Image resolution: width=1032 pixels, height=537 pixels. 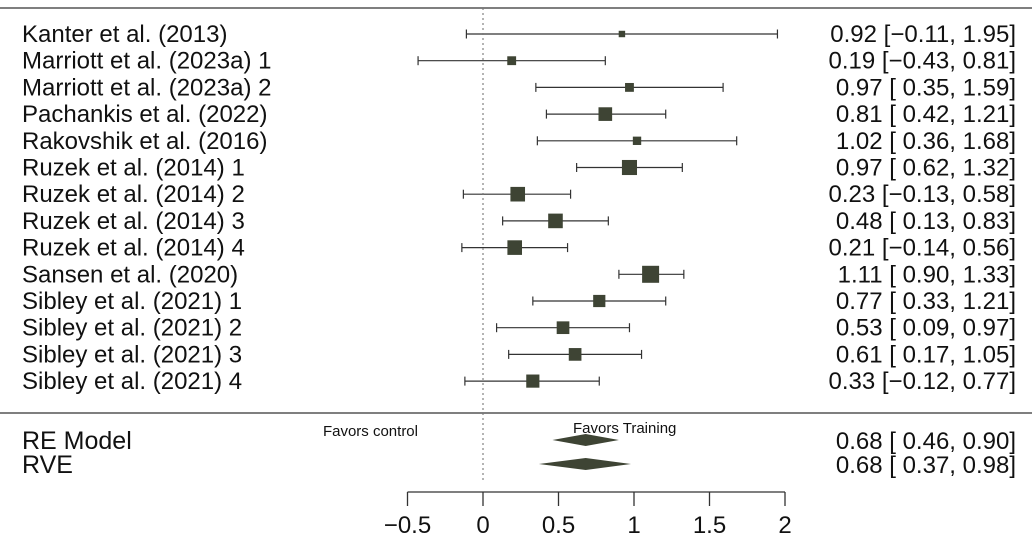 I want to click on ci-value: 0.77 [ 0.33, 1.21], so click(x=926, y=301).